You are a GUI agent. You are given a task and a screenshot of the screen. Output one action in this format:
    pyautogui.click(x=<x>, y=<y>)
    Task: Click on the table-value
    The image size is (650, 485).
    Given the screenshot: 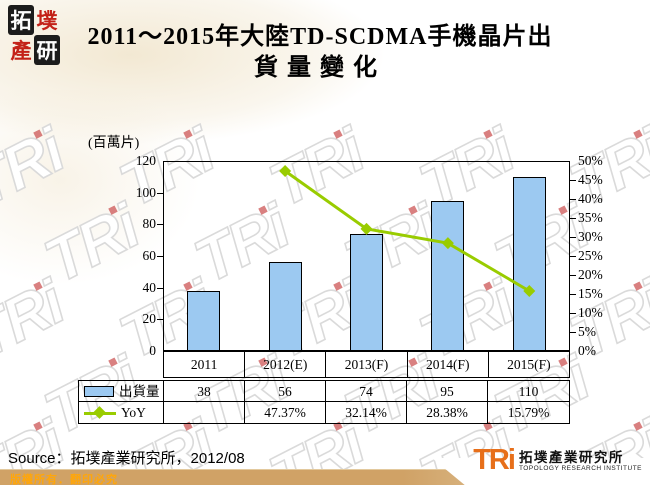 What is the action you would take?
    pyautogui.click(x=204, y=412)
    